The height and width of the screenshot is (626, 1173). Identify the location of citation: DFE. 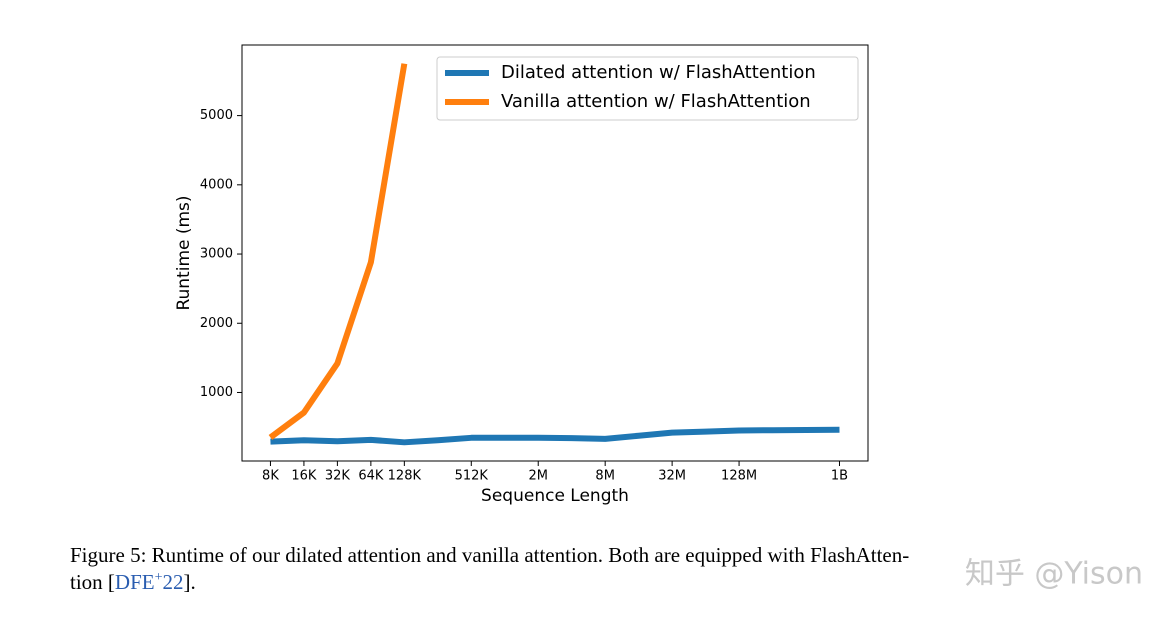
(135, 582).